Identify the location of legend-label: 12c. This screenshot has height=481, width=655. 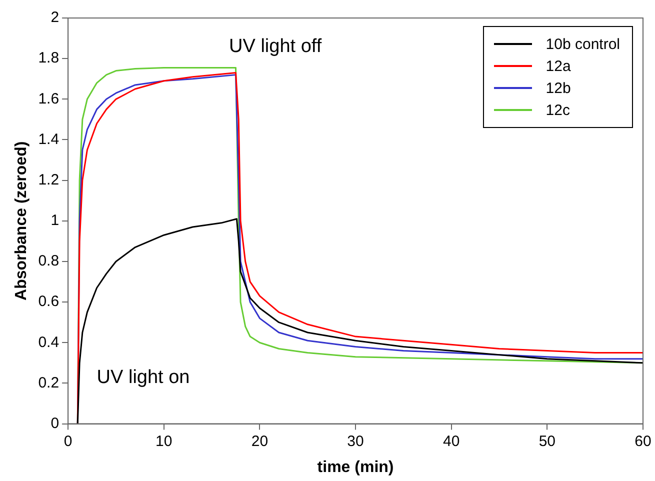
(558, 110).